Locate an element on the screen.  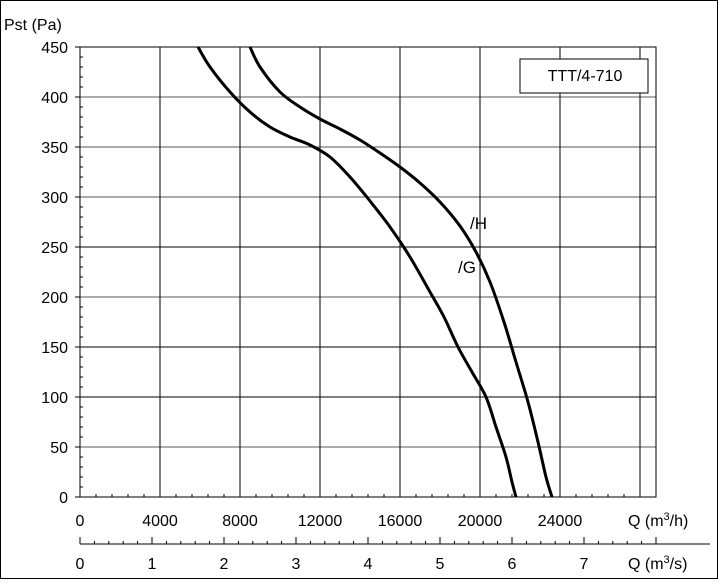
x2-tick-label: 3 is located at coordinates (296, 564).